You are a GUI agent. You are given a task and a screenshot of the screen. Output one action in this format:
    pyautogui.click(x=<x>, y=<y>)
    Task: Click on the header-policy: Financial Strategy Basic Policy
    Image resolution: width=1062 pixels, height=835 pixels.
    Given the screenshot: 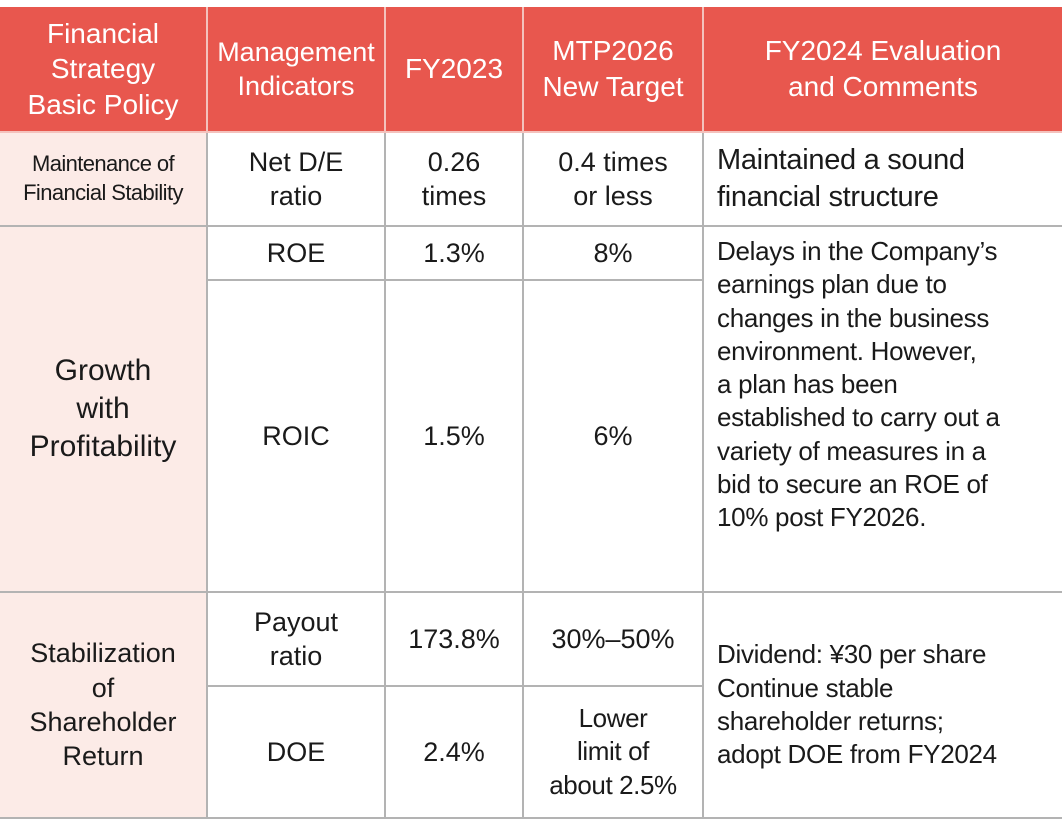 What is the action you would take?
    pyautogui.click(x=104, y=70)
    